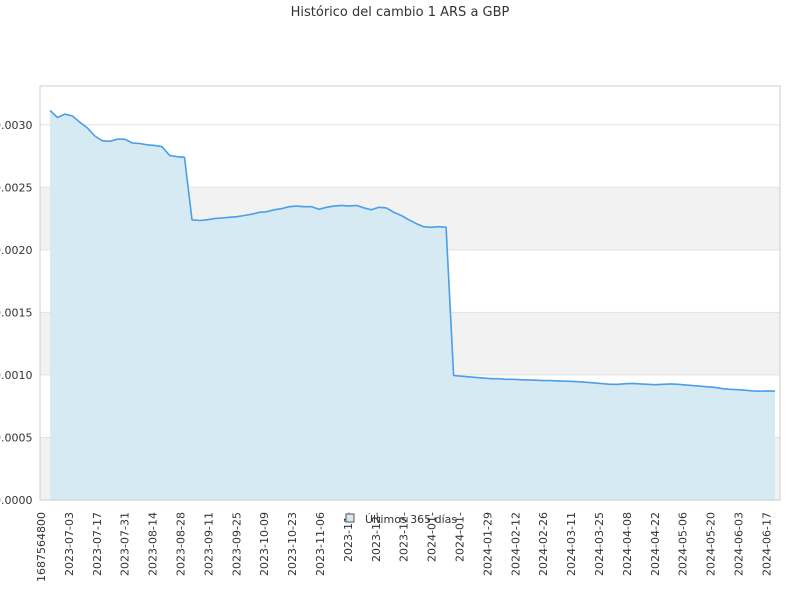 The image size is (800, 600). Describe the element at coordinates (181, 544) in the screenshot. I see `x-tick-label: 2023-08-28` at that location.